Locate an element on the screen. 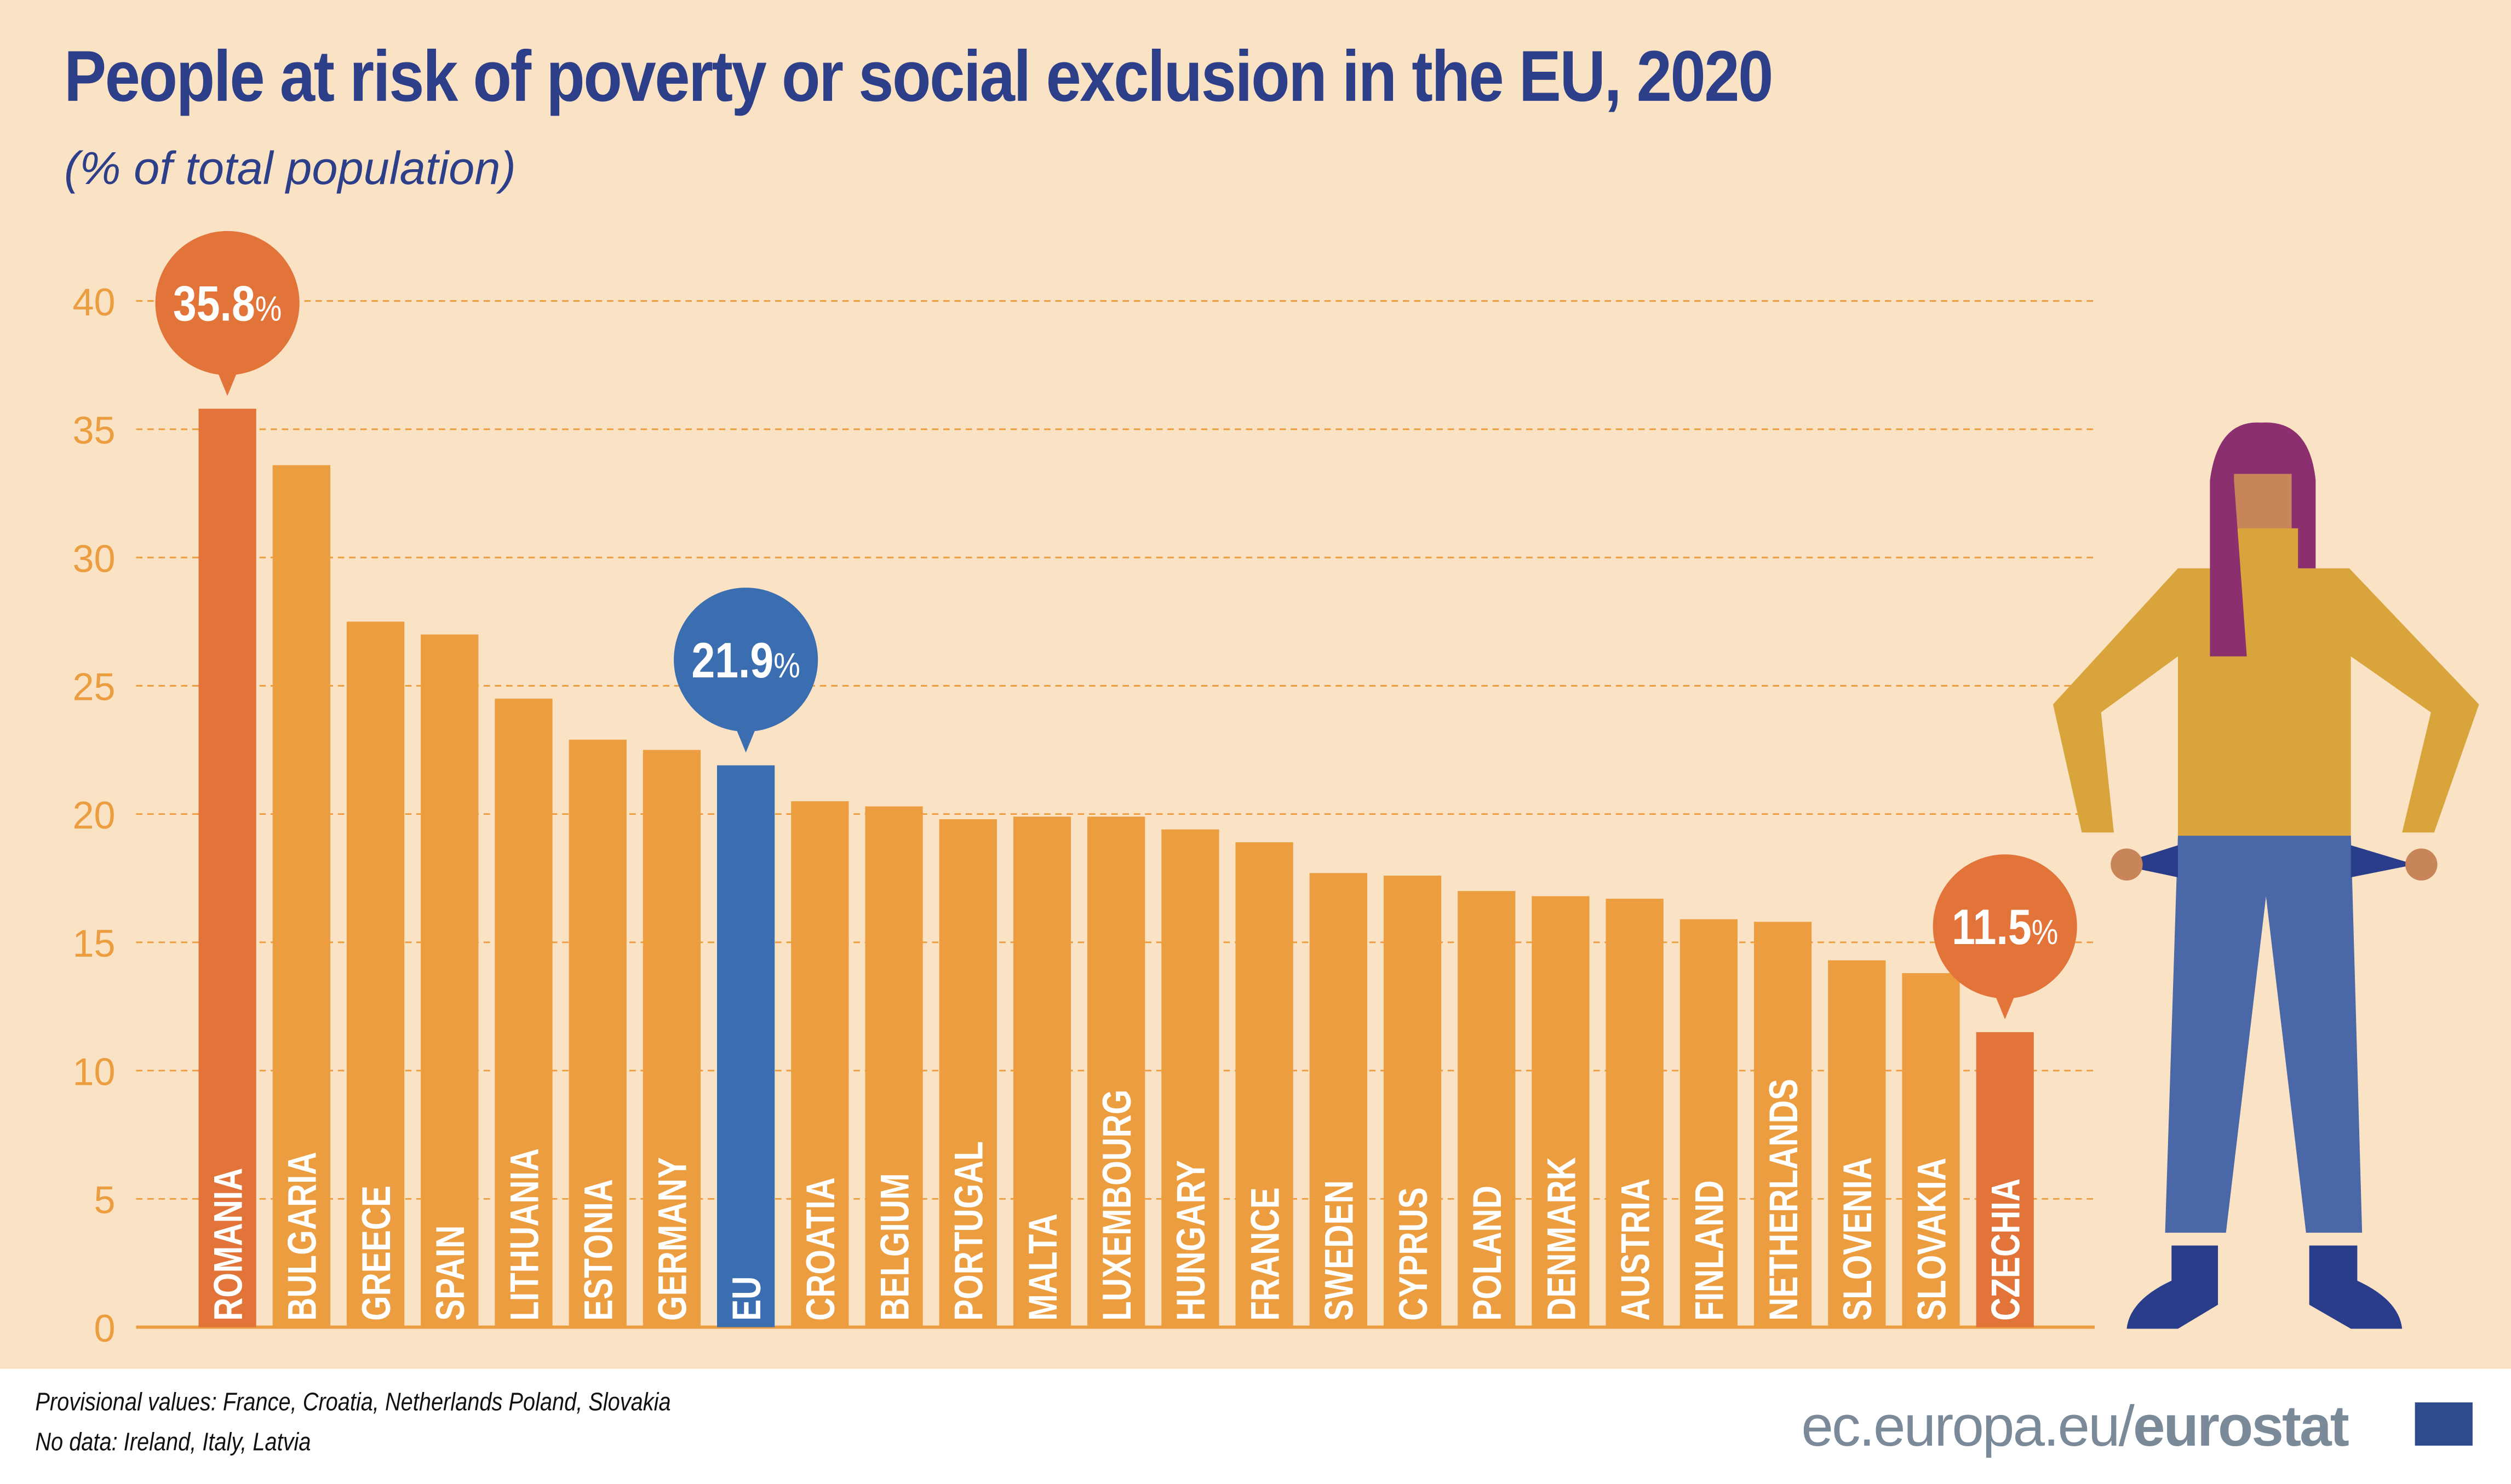  bar-label: CYPRUS is located at coordinates (1413, 1254).